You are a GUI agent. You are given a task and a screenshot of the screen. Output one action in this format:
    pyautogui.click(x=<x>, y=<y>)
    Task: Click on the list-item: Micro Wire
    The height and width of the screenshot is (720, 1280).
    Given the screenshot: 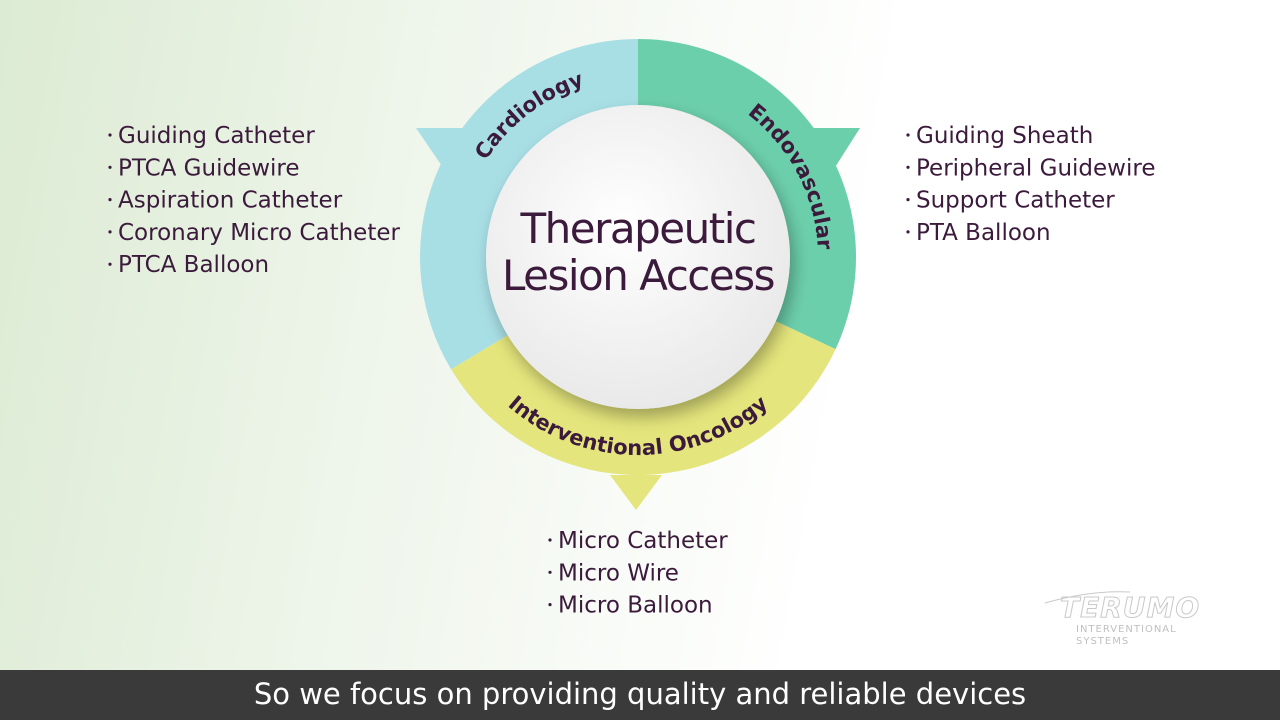 What is the action you would take?
    pyautogui.click(x=618, y=573)
    